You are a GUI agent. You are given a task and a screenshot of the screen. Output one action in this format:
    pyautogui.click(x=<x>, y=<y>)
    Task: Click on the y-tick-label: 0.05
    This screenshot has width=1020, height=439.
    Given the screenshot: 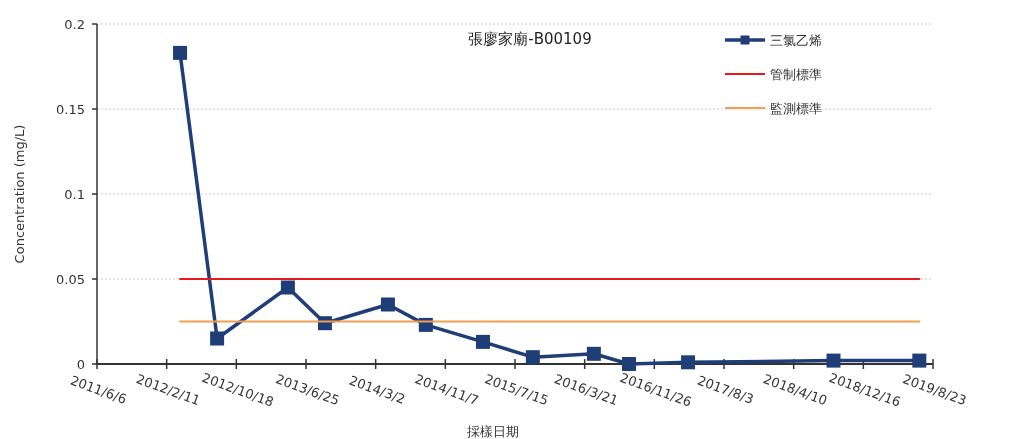 What is the action you would take?
    pyautogui.click(x=70, y=279)
    